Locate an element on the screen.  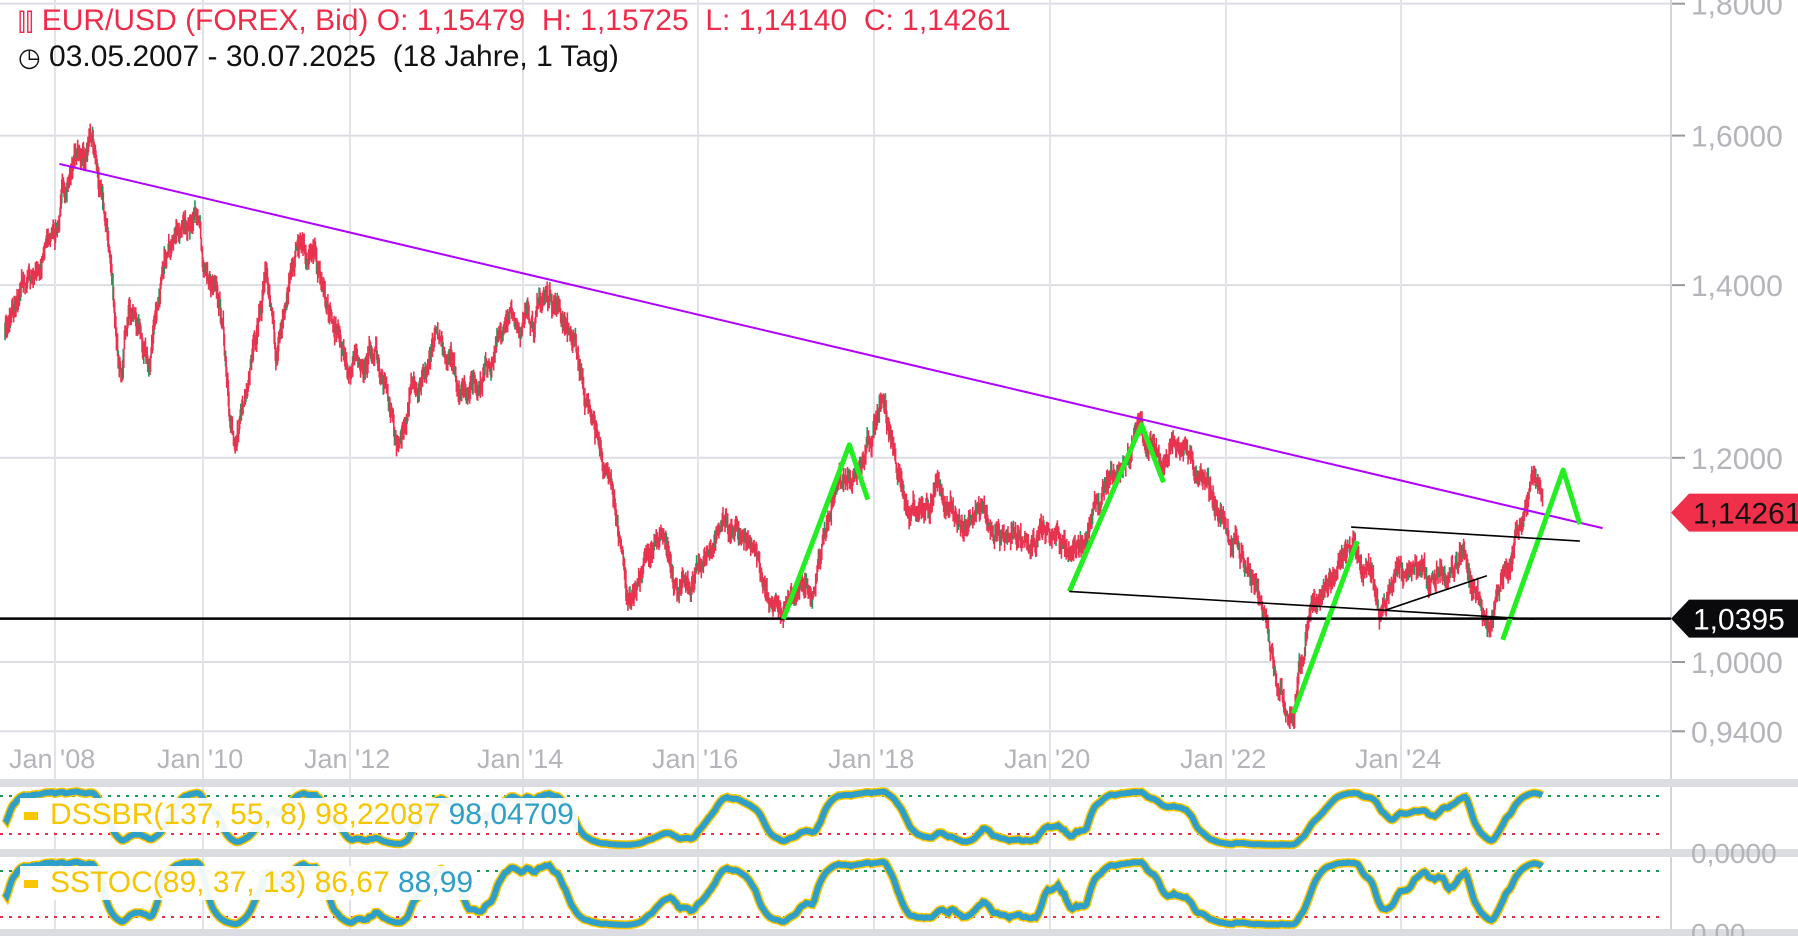
x-tick-label: Jan '16 is located at coordinates (695, 759).